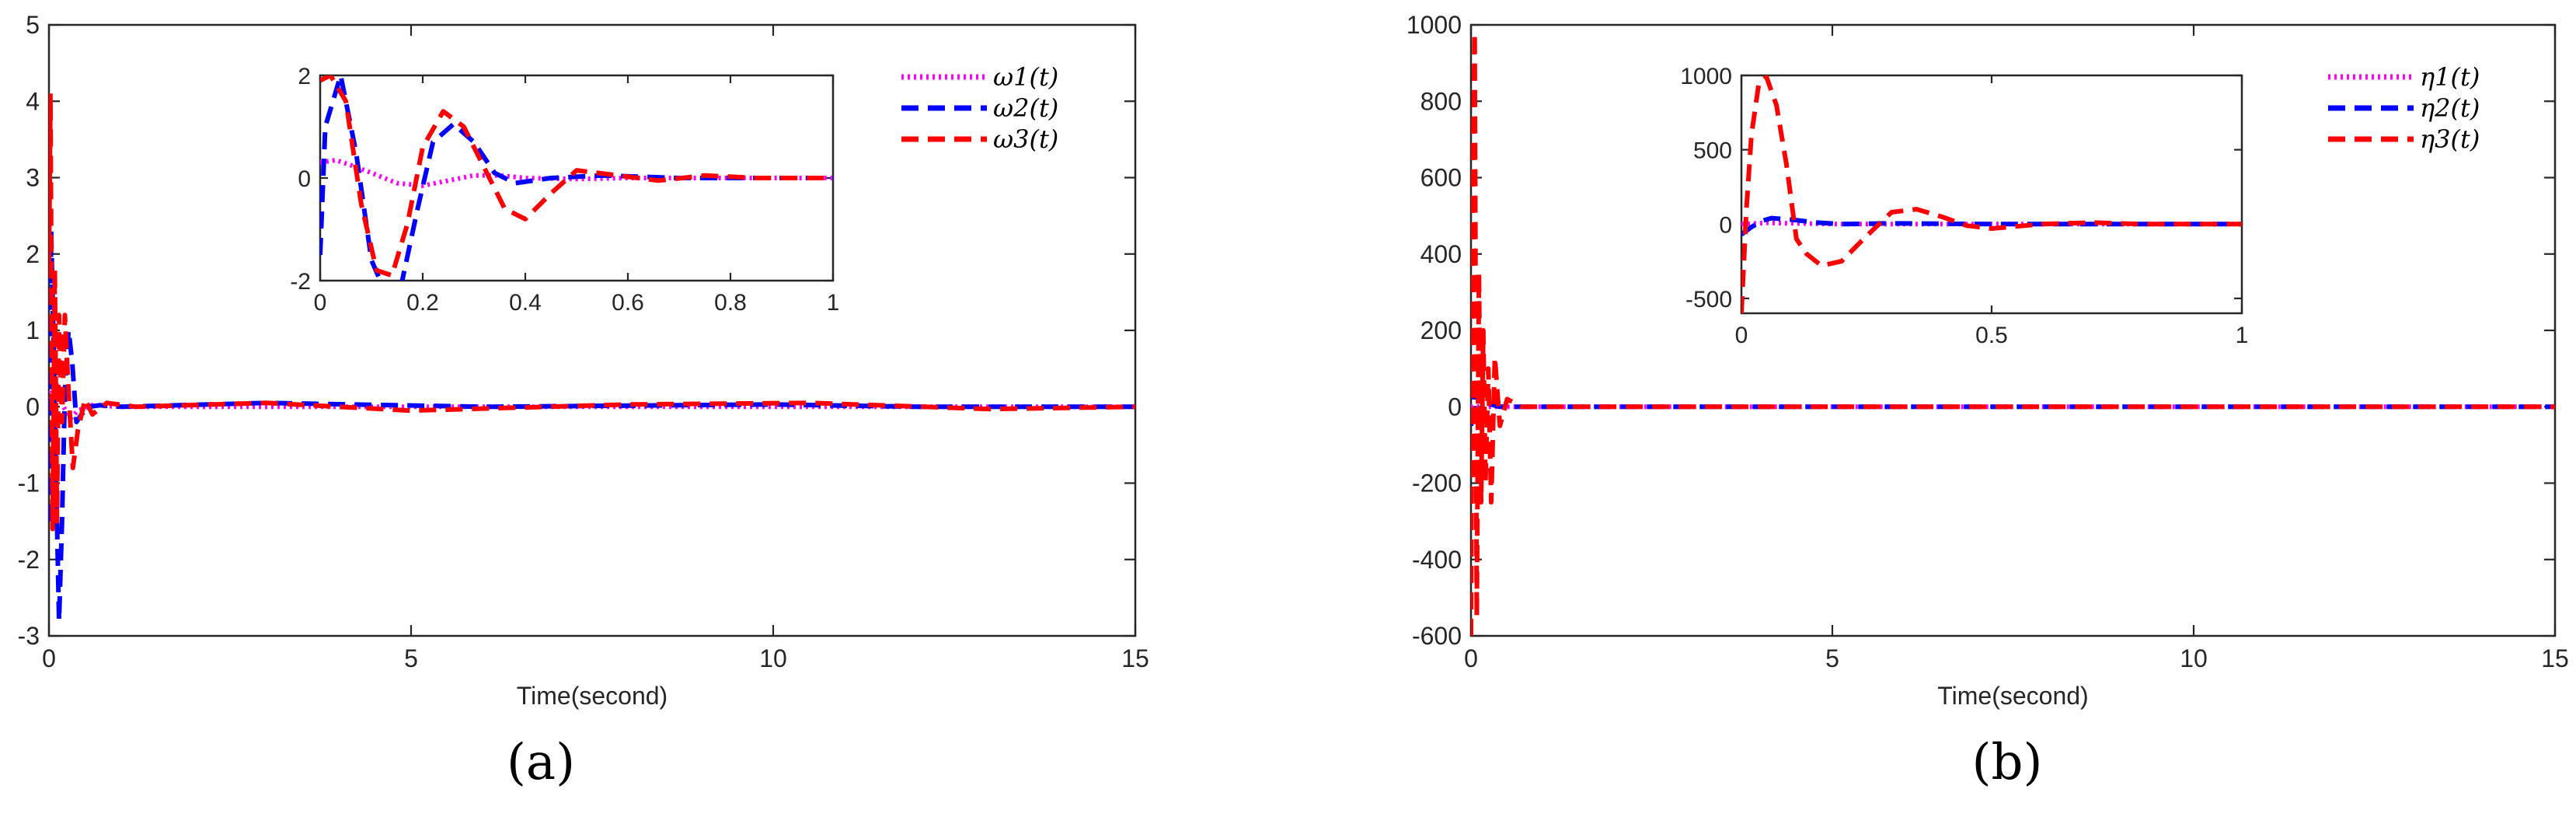 The height and width of the screenshot is (824, 2576). I want to click on chart-a-inset: 0 0.2 0.4 0.6 0.8 1-202, so click(564, 190).